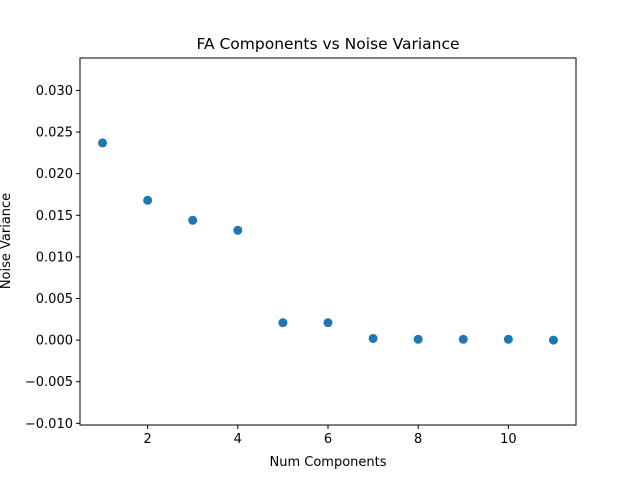 The width and height of the screenshot is (640, 478). I want to click on y-tick-label: 0.025, so click(54, 133).